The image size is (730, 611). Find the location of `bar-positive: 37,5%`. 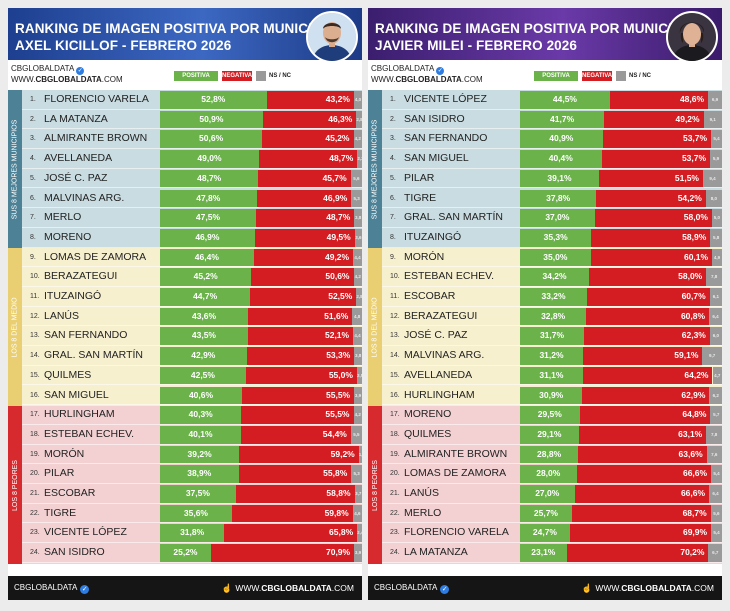

bar-positive: 37,5% is located at coordinates (198, 494).